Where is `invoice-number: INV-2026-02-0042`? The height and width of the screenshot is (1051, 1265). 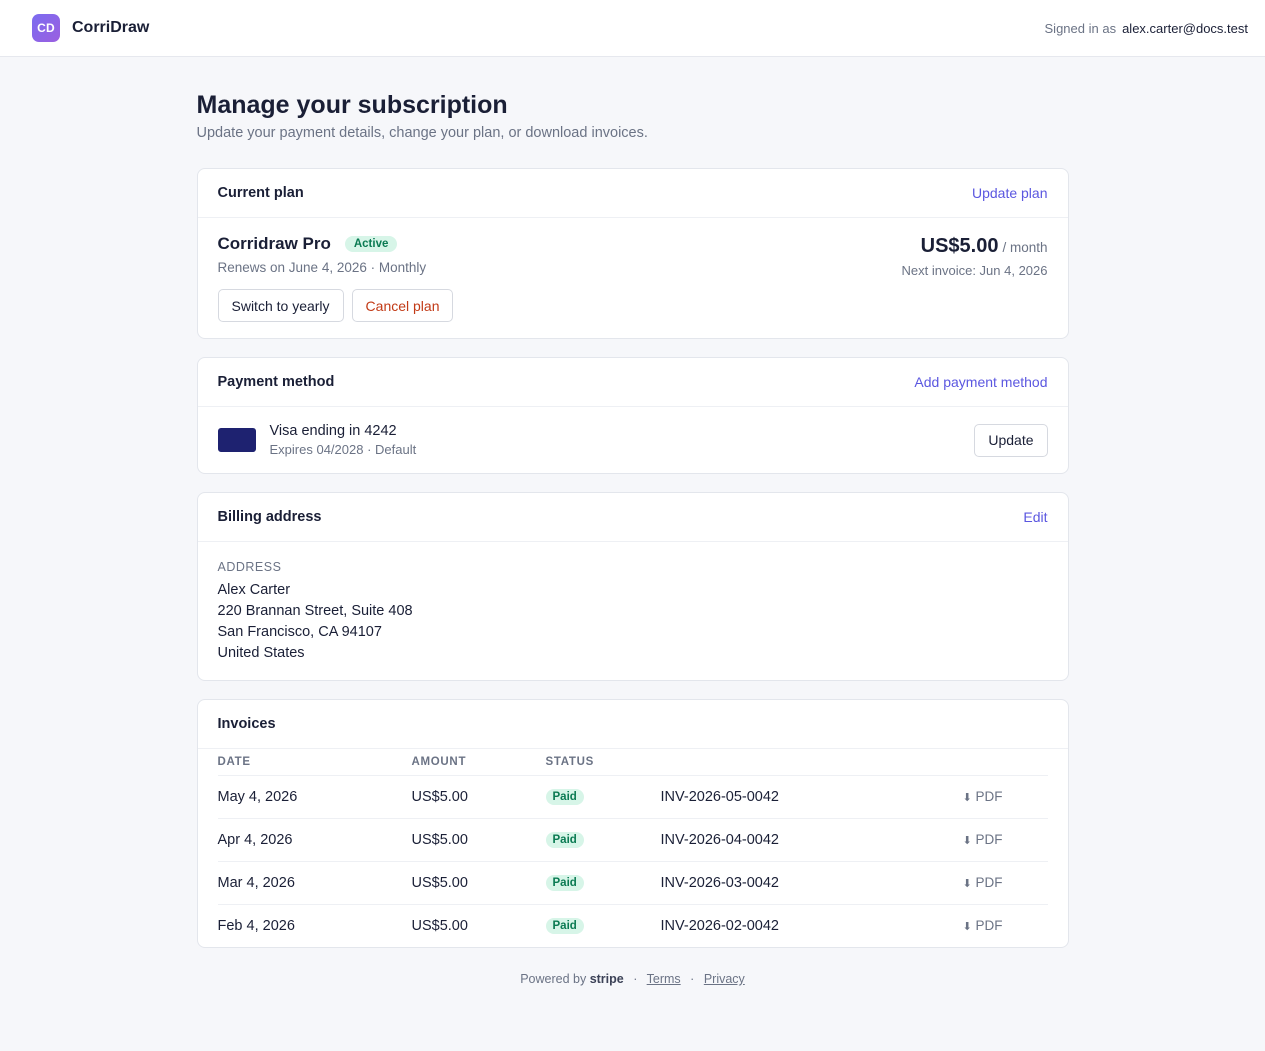
invoice-number: INV-2026-02-0042 is located at coordinates (720, 925).